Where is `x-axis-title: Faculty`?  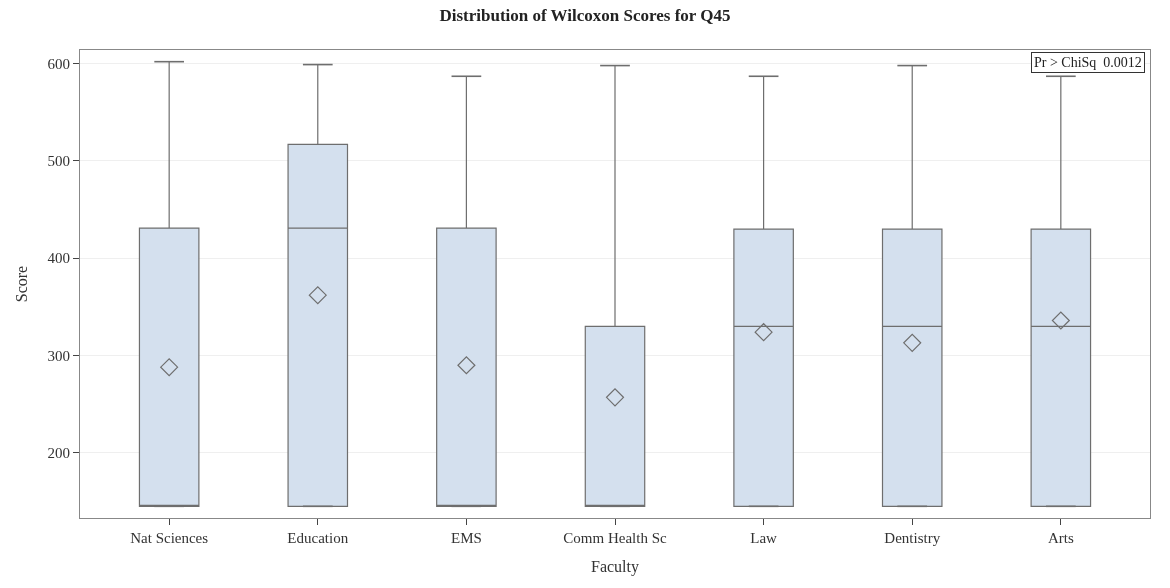 x-axis-title: Faculty is located at coordinates (615, 566).